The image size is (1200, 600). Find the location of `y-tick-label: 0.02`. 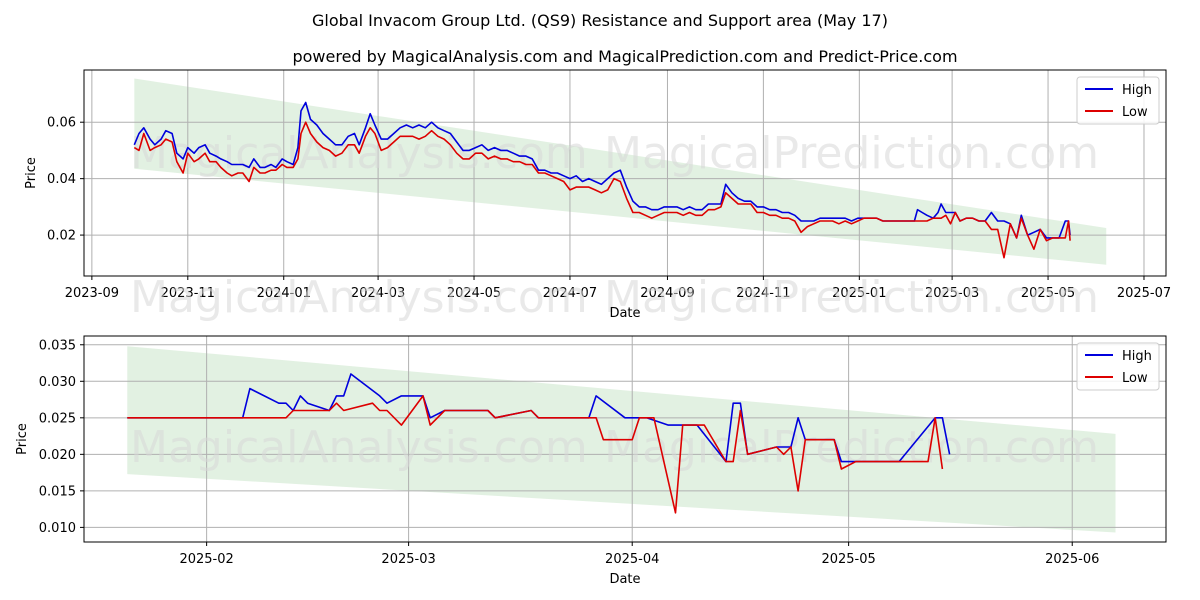

y-tick-label: 0.02 is located at coordinates (61, 236).